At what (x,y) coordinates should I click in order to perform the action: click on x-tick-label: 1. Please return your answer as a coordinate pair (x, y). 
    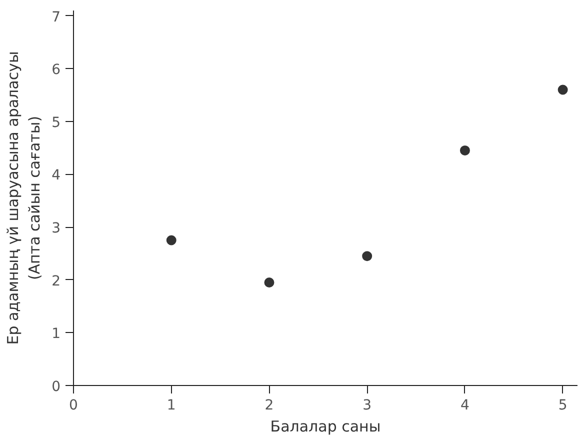
    Looking at the image, I should click on (171, 406).